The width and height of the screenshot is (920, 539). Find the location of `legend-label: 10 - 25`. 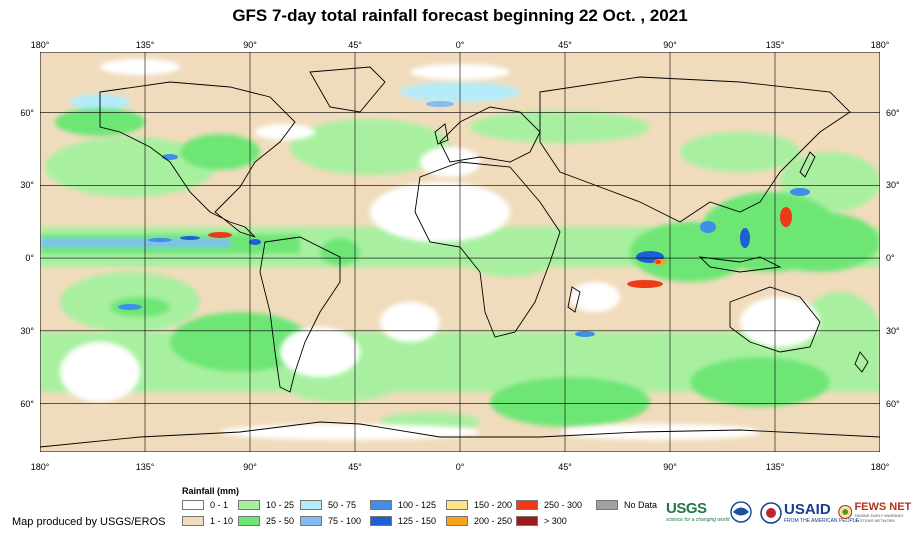

legend-label: 10 - 25 is located at coordinates (280, 505).